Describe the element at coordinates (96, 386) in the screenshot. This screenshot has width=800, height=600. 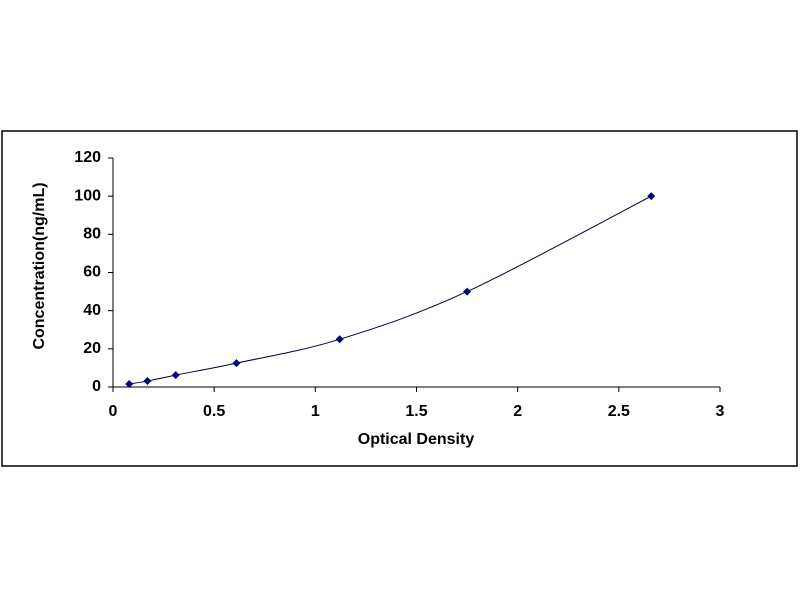
I see `y-tick-label: 0` at that location.